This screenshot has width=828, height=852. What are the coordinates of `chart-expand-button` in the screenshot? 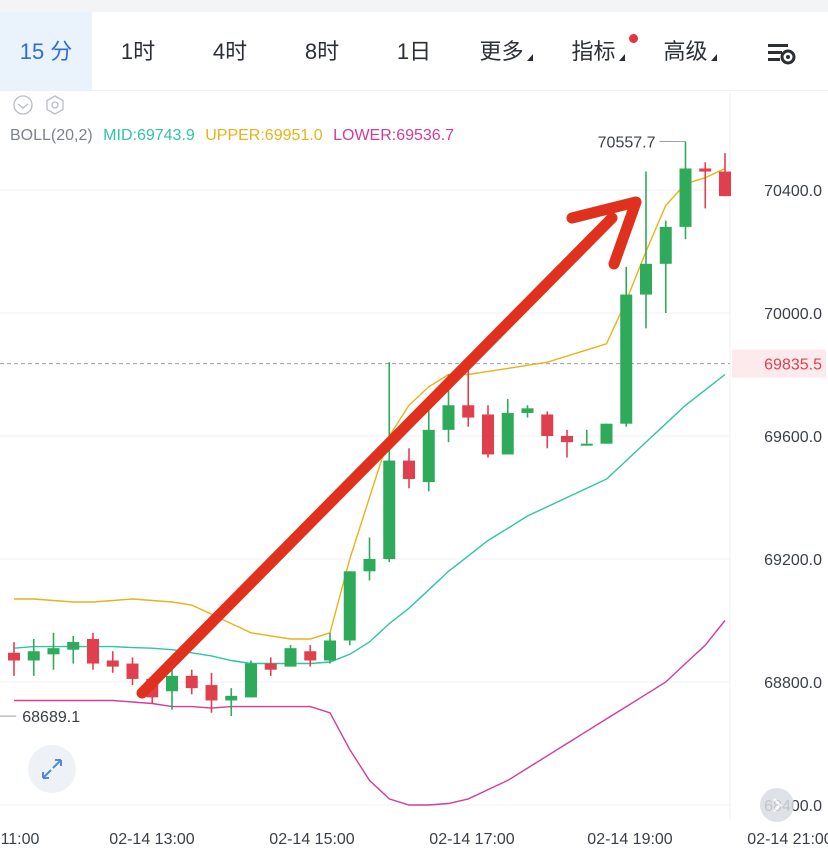 It's located at (52, 769).